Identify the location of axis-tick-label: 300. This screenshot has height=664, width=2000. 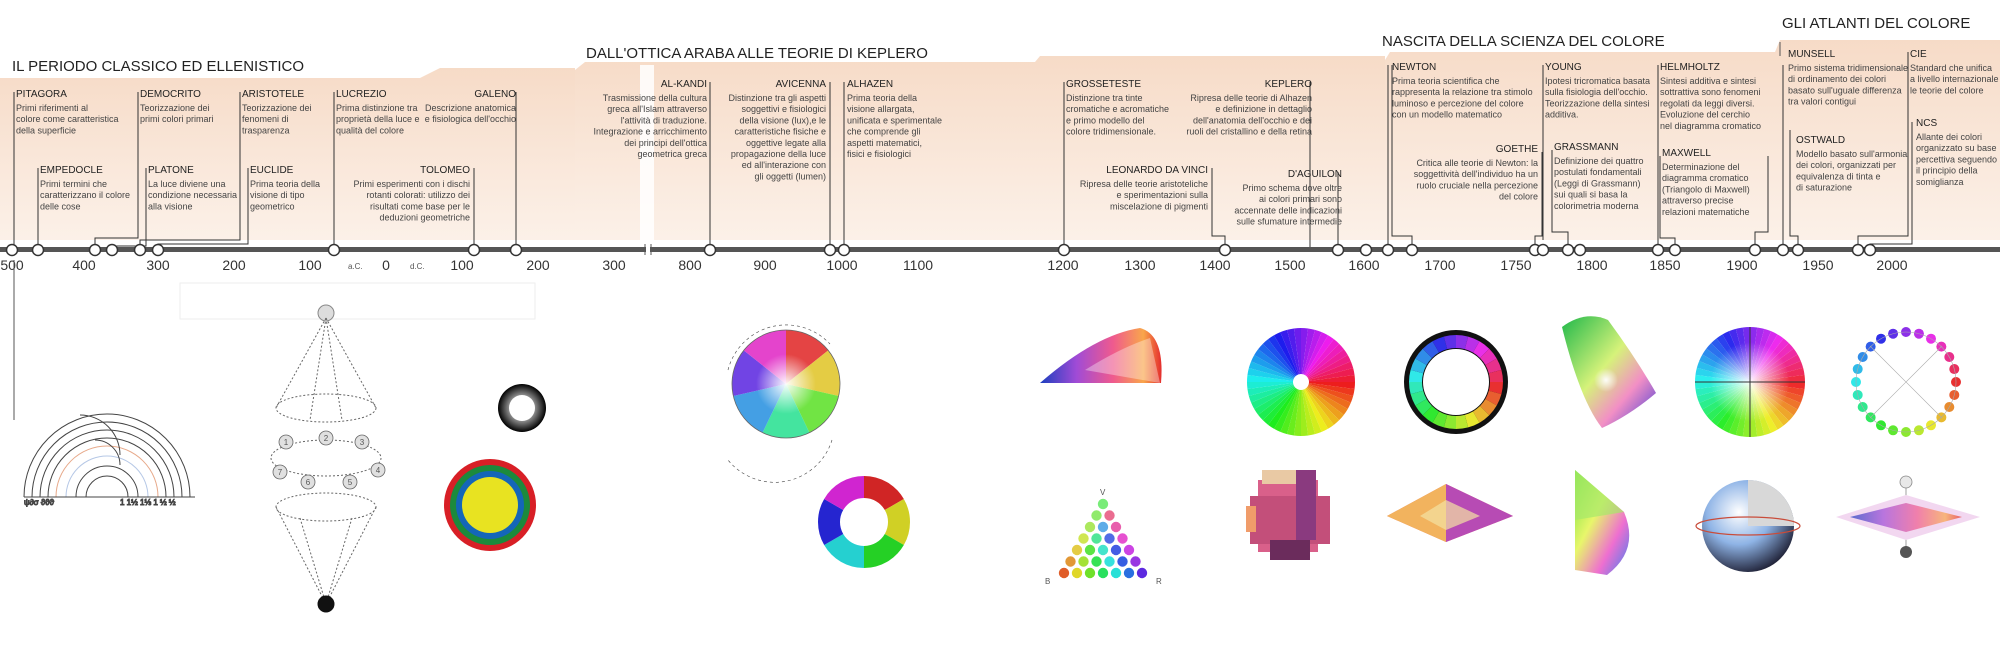
(614, 265).